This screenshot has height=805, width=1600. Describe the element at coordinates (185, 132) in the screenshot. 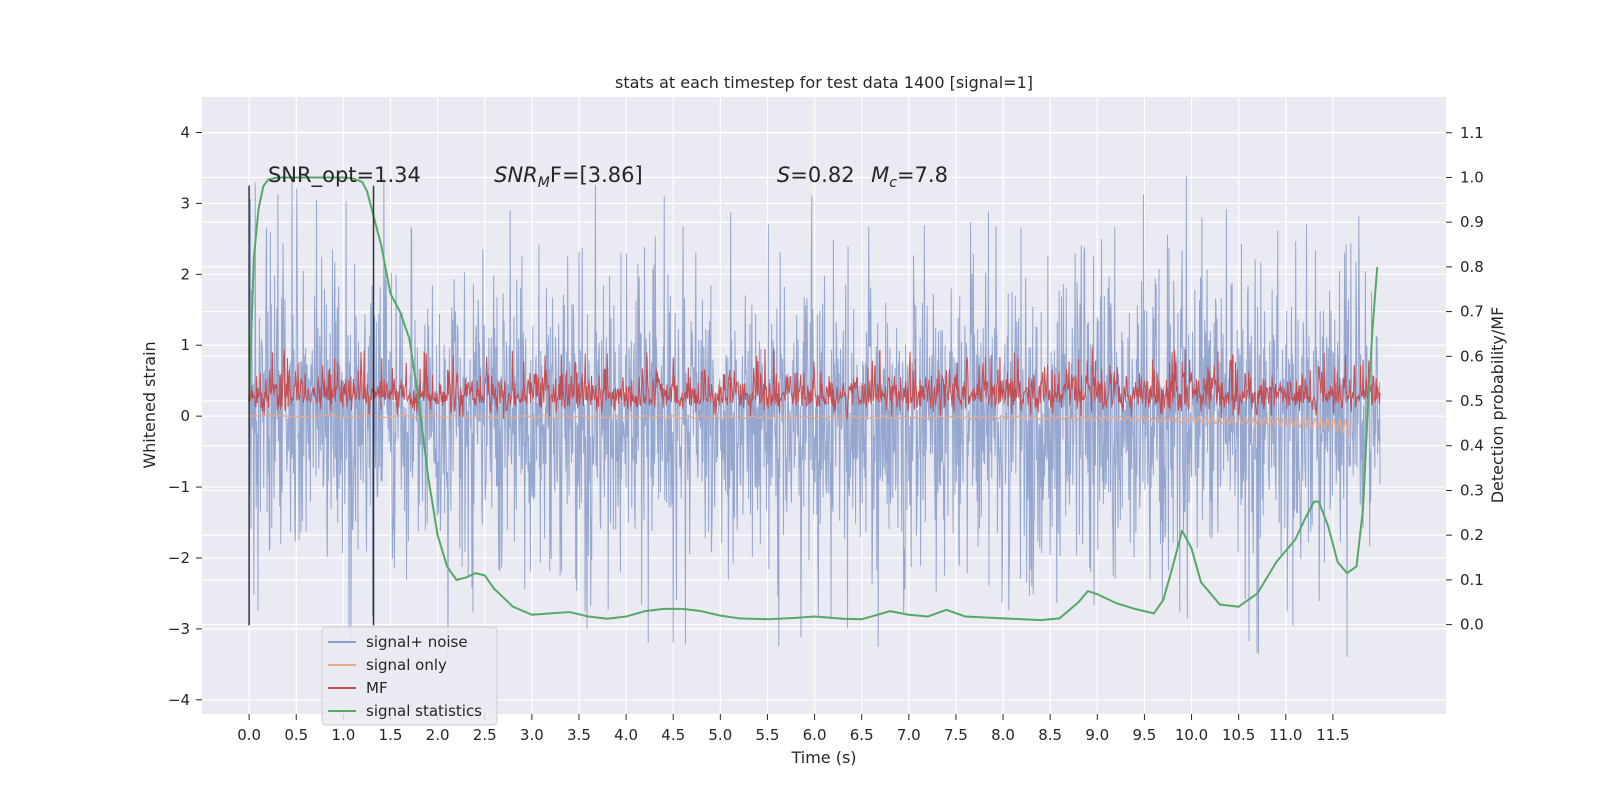

I see `y-tick-label: 4` at that location.